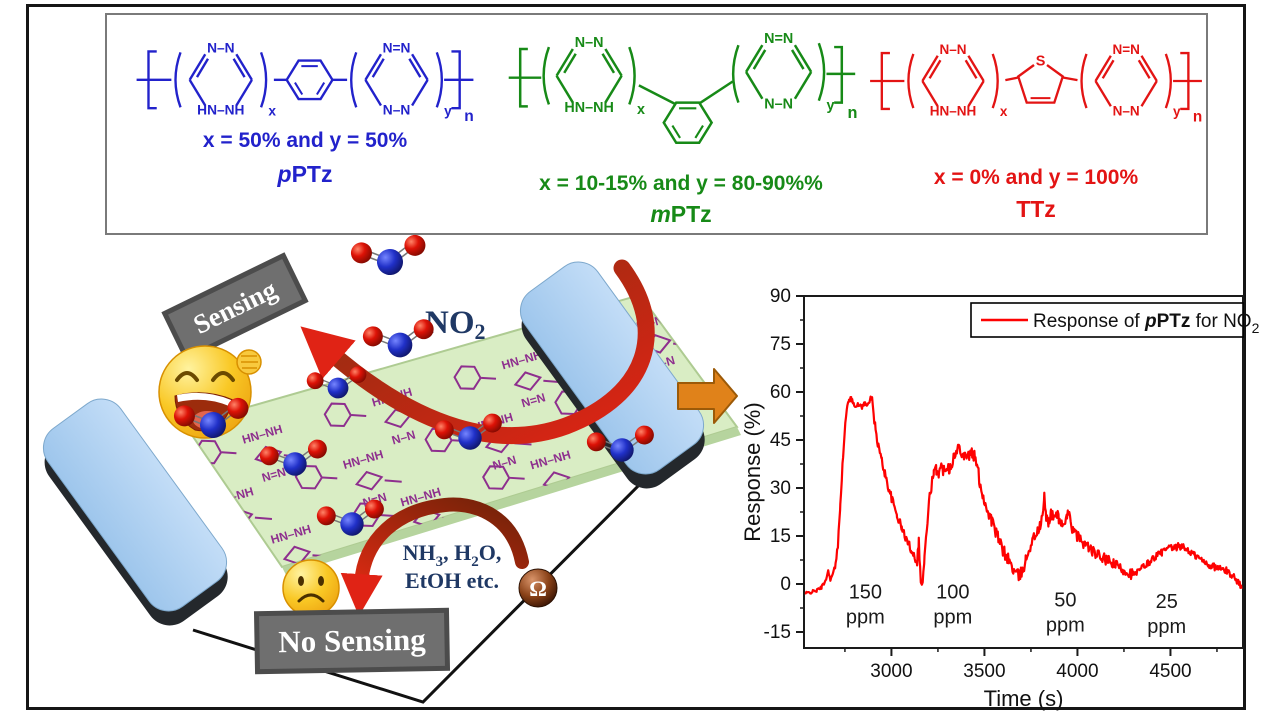  What do you see at coordinates (305, 140) in the screenshot?
I see `structure-caption-pPTz: x = 50% and y = 50%` at bounding box center [305, 140].